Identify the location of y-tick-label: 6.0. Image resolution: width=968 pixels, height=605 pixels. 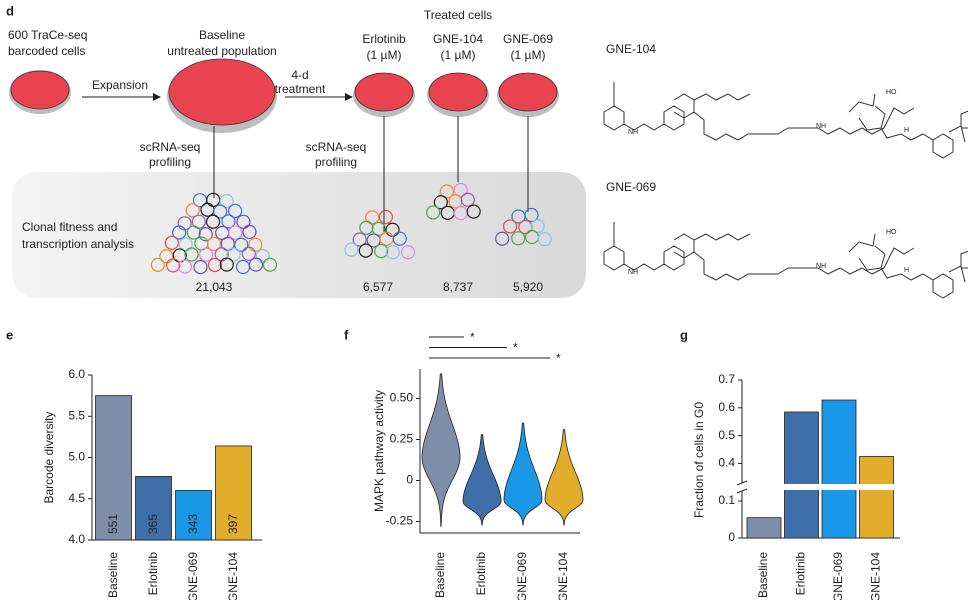
(76, 374).